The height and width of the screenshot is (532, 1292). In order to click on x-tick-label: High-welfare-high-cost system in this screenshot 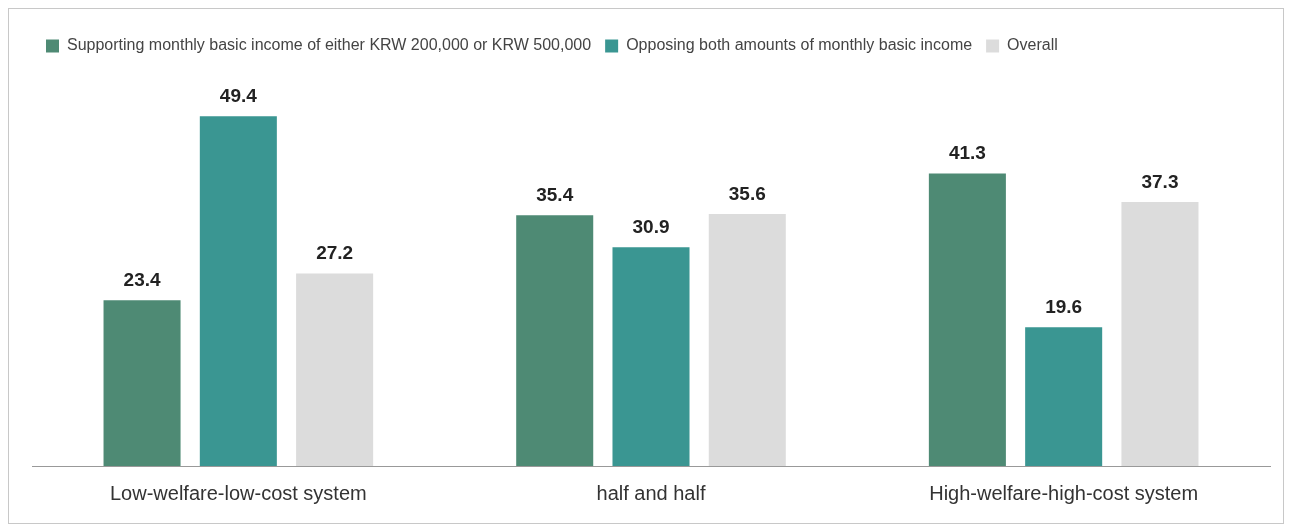, I will do `click(1064, 492)`.